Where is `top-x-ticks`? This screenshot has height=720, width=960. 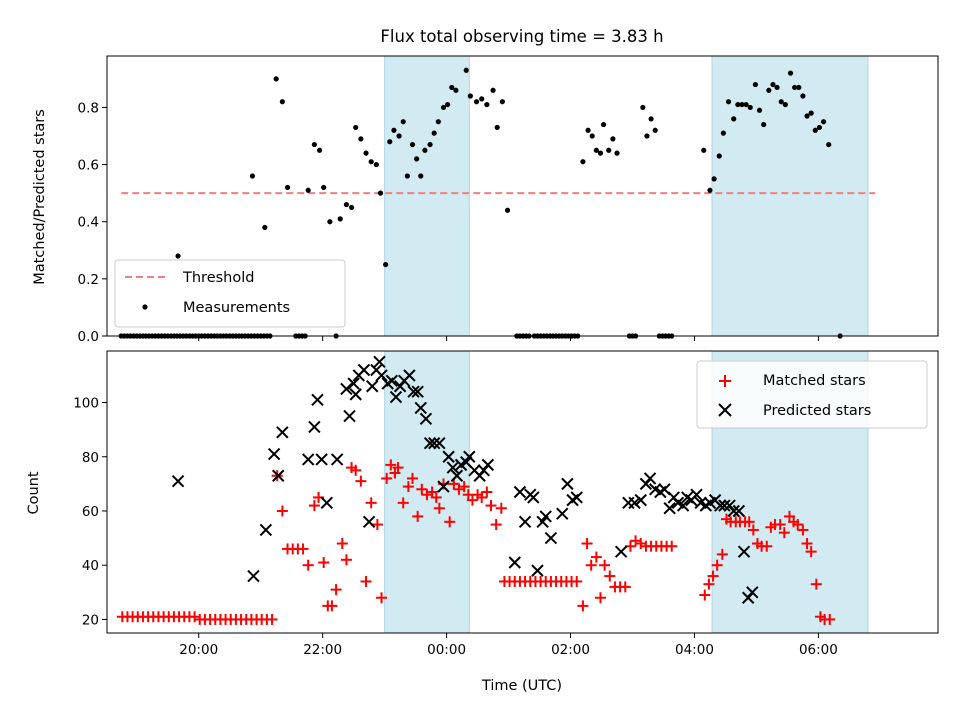
top-x-ticks is located at coordinates (508, 338).